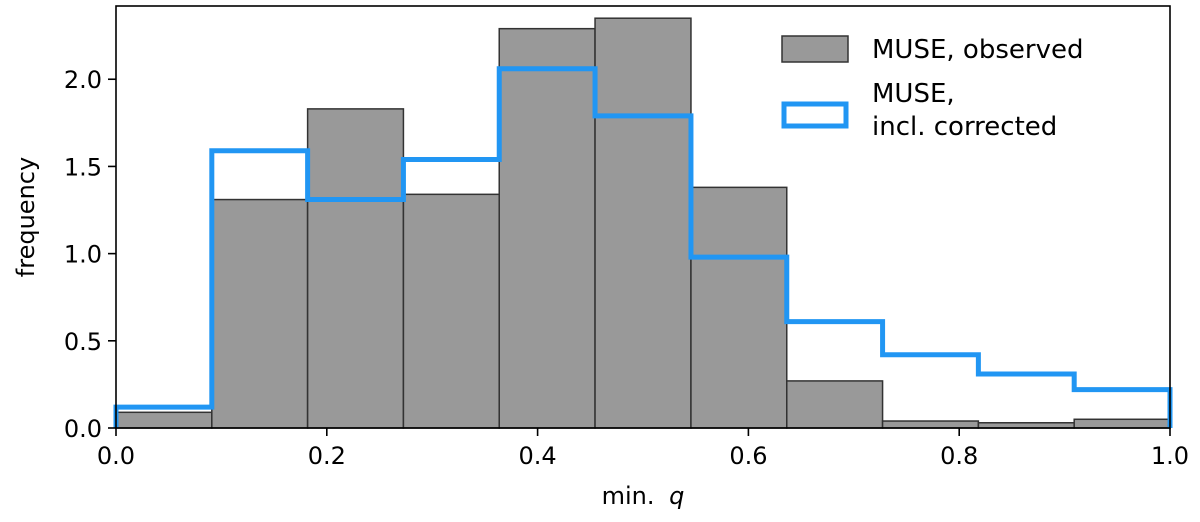 This screenshot has height=522, width=1200. I want to click on y-axis-label: frequency, so click(26, 217).